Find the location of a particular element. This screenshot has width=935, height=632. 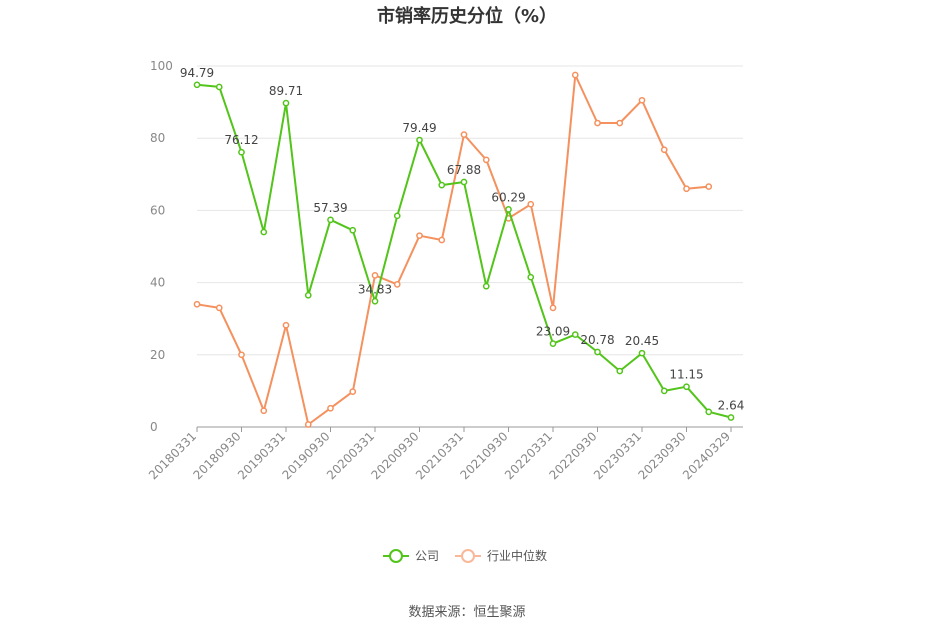

data-label: 34.83 is located at coordinates (375, 289).